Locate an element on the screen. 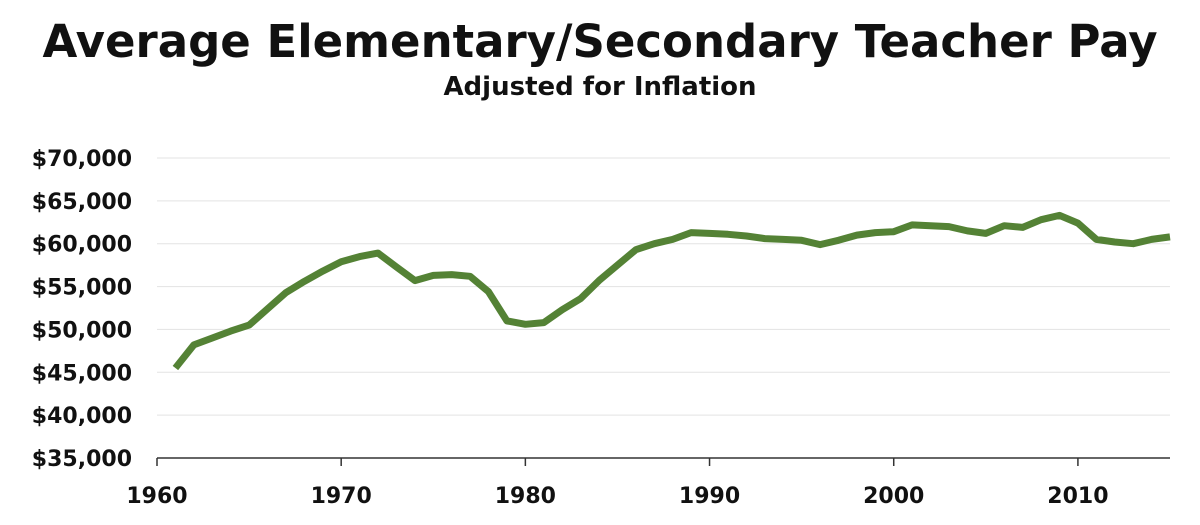  y-tick-label: $35,000 is located at coordinates (82, 459).